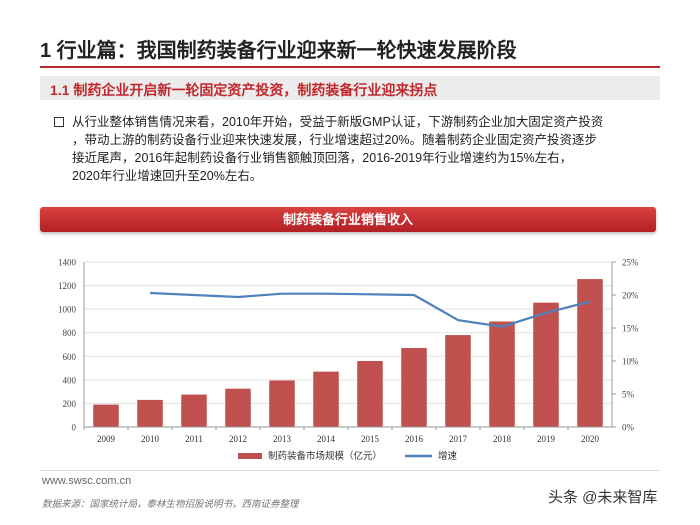 This screenshot has height=525, width=700. I want to click on x-tick-label: 2017, so click(458, 439).